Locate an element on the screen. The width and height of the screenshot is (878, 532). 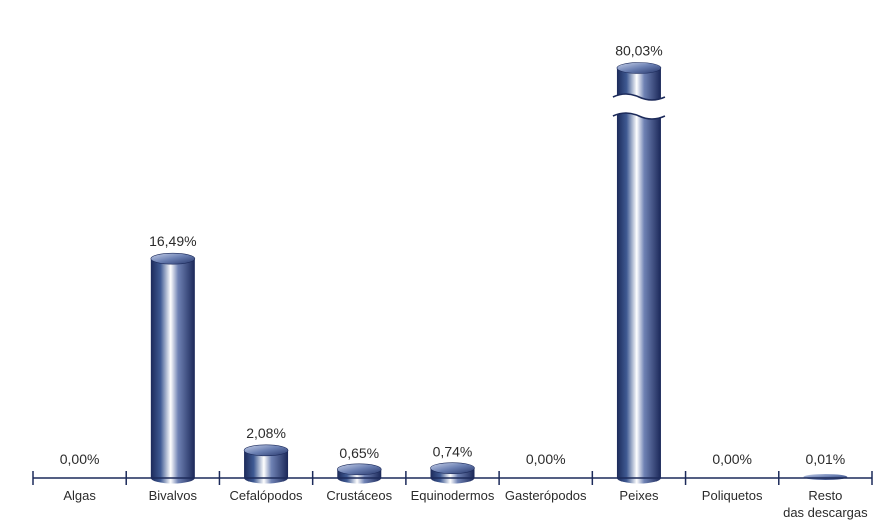
value-label: 0,01% is located at coordinates (826, 459).